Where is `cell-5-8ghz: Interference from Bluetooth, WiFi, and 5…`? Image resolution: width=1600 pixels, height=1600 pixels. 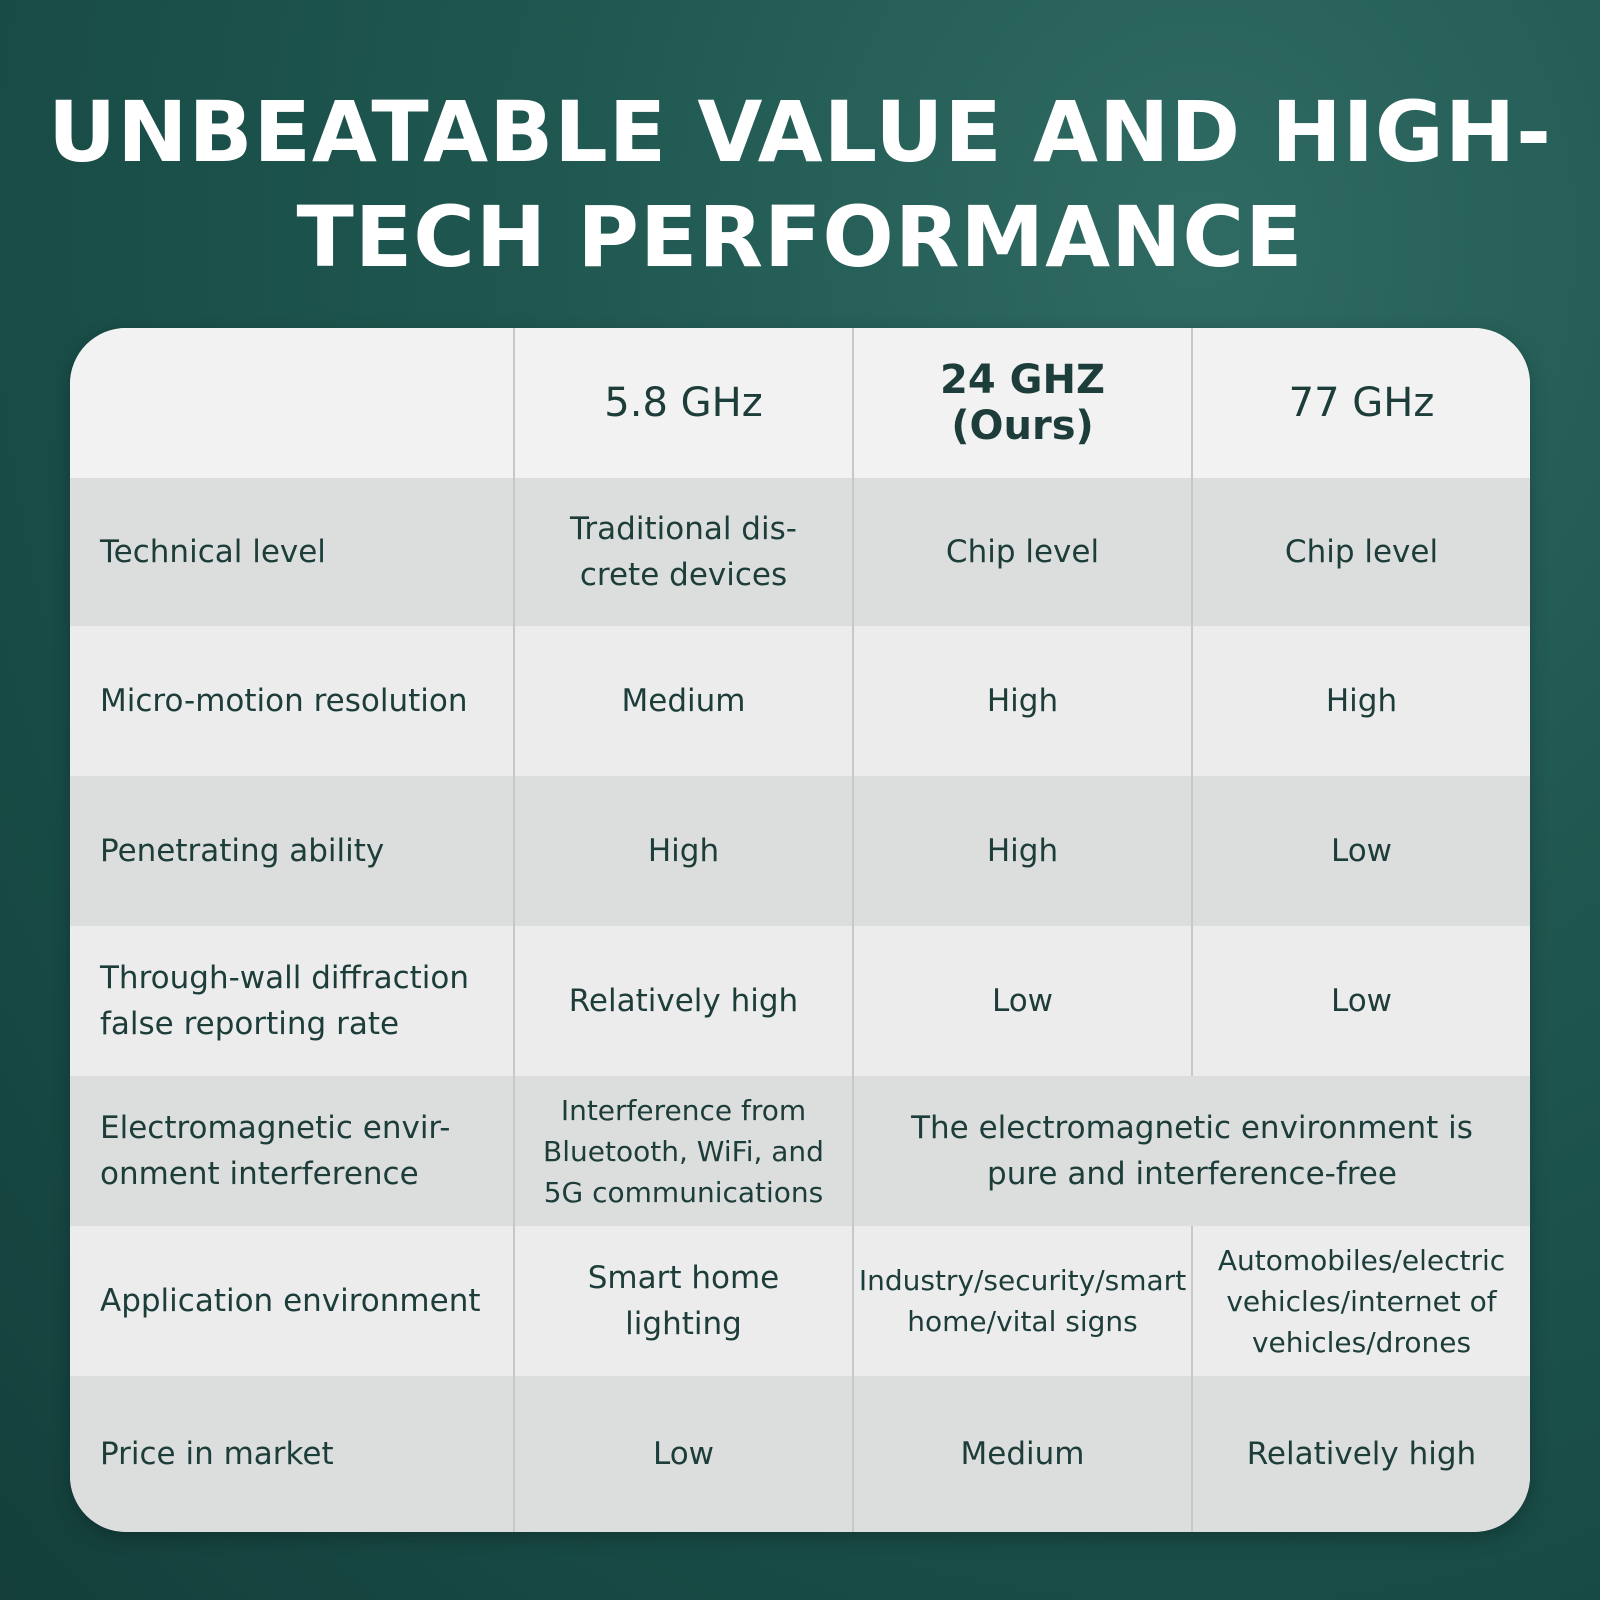
cell-5-8ghz: Interference from Bluetooth, WiFi, and 5… is located at coordinates (684, 1151).